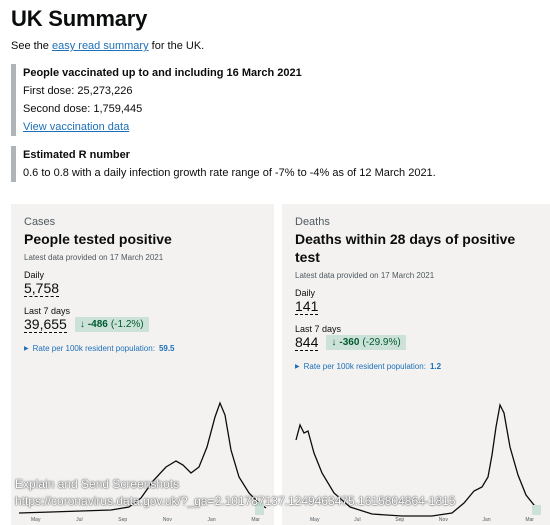 The width and height of the screenshot is (550, 525). Describe the element at coordinates (100, 46) in the screenshot. I see `easy-read-summary-link: easy read summary` at that location.